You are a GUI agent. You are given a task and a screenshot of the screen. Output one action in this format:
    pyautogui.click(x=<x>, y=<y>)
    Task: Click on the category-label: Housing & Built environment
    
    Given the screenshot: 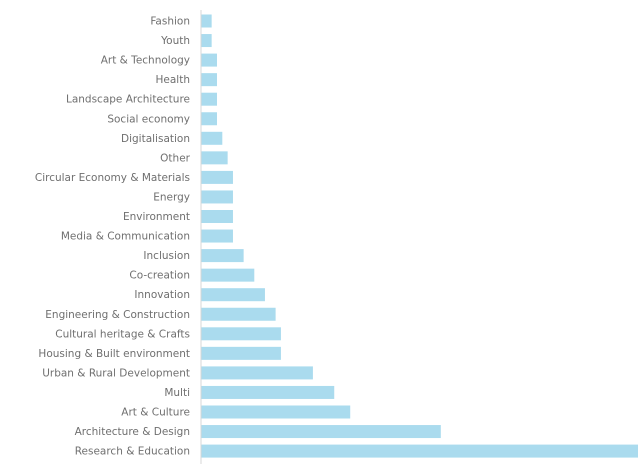 What is the action you would take?
    pyautogui.click(x=114, y=354)
    